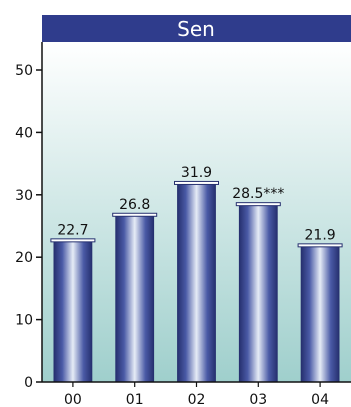 This screenshot has width=351, height=407. I want to click on value-label-02: 31.9, so click(196, 173).